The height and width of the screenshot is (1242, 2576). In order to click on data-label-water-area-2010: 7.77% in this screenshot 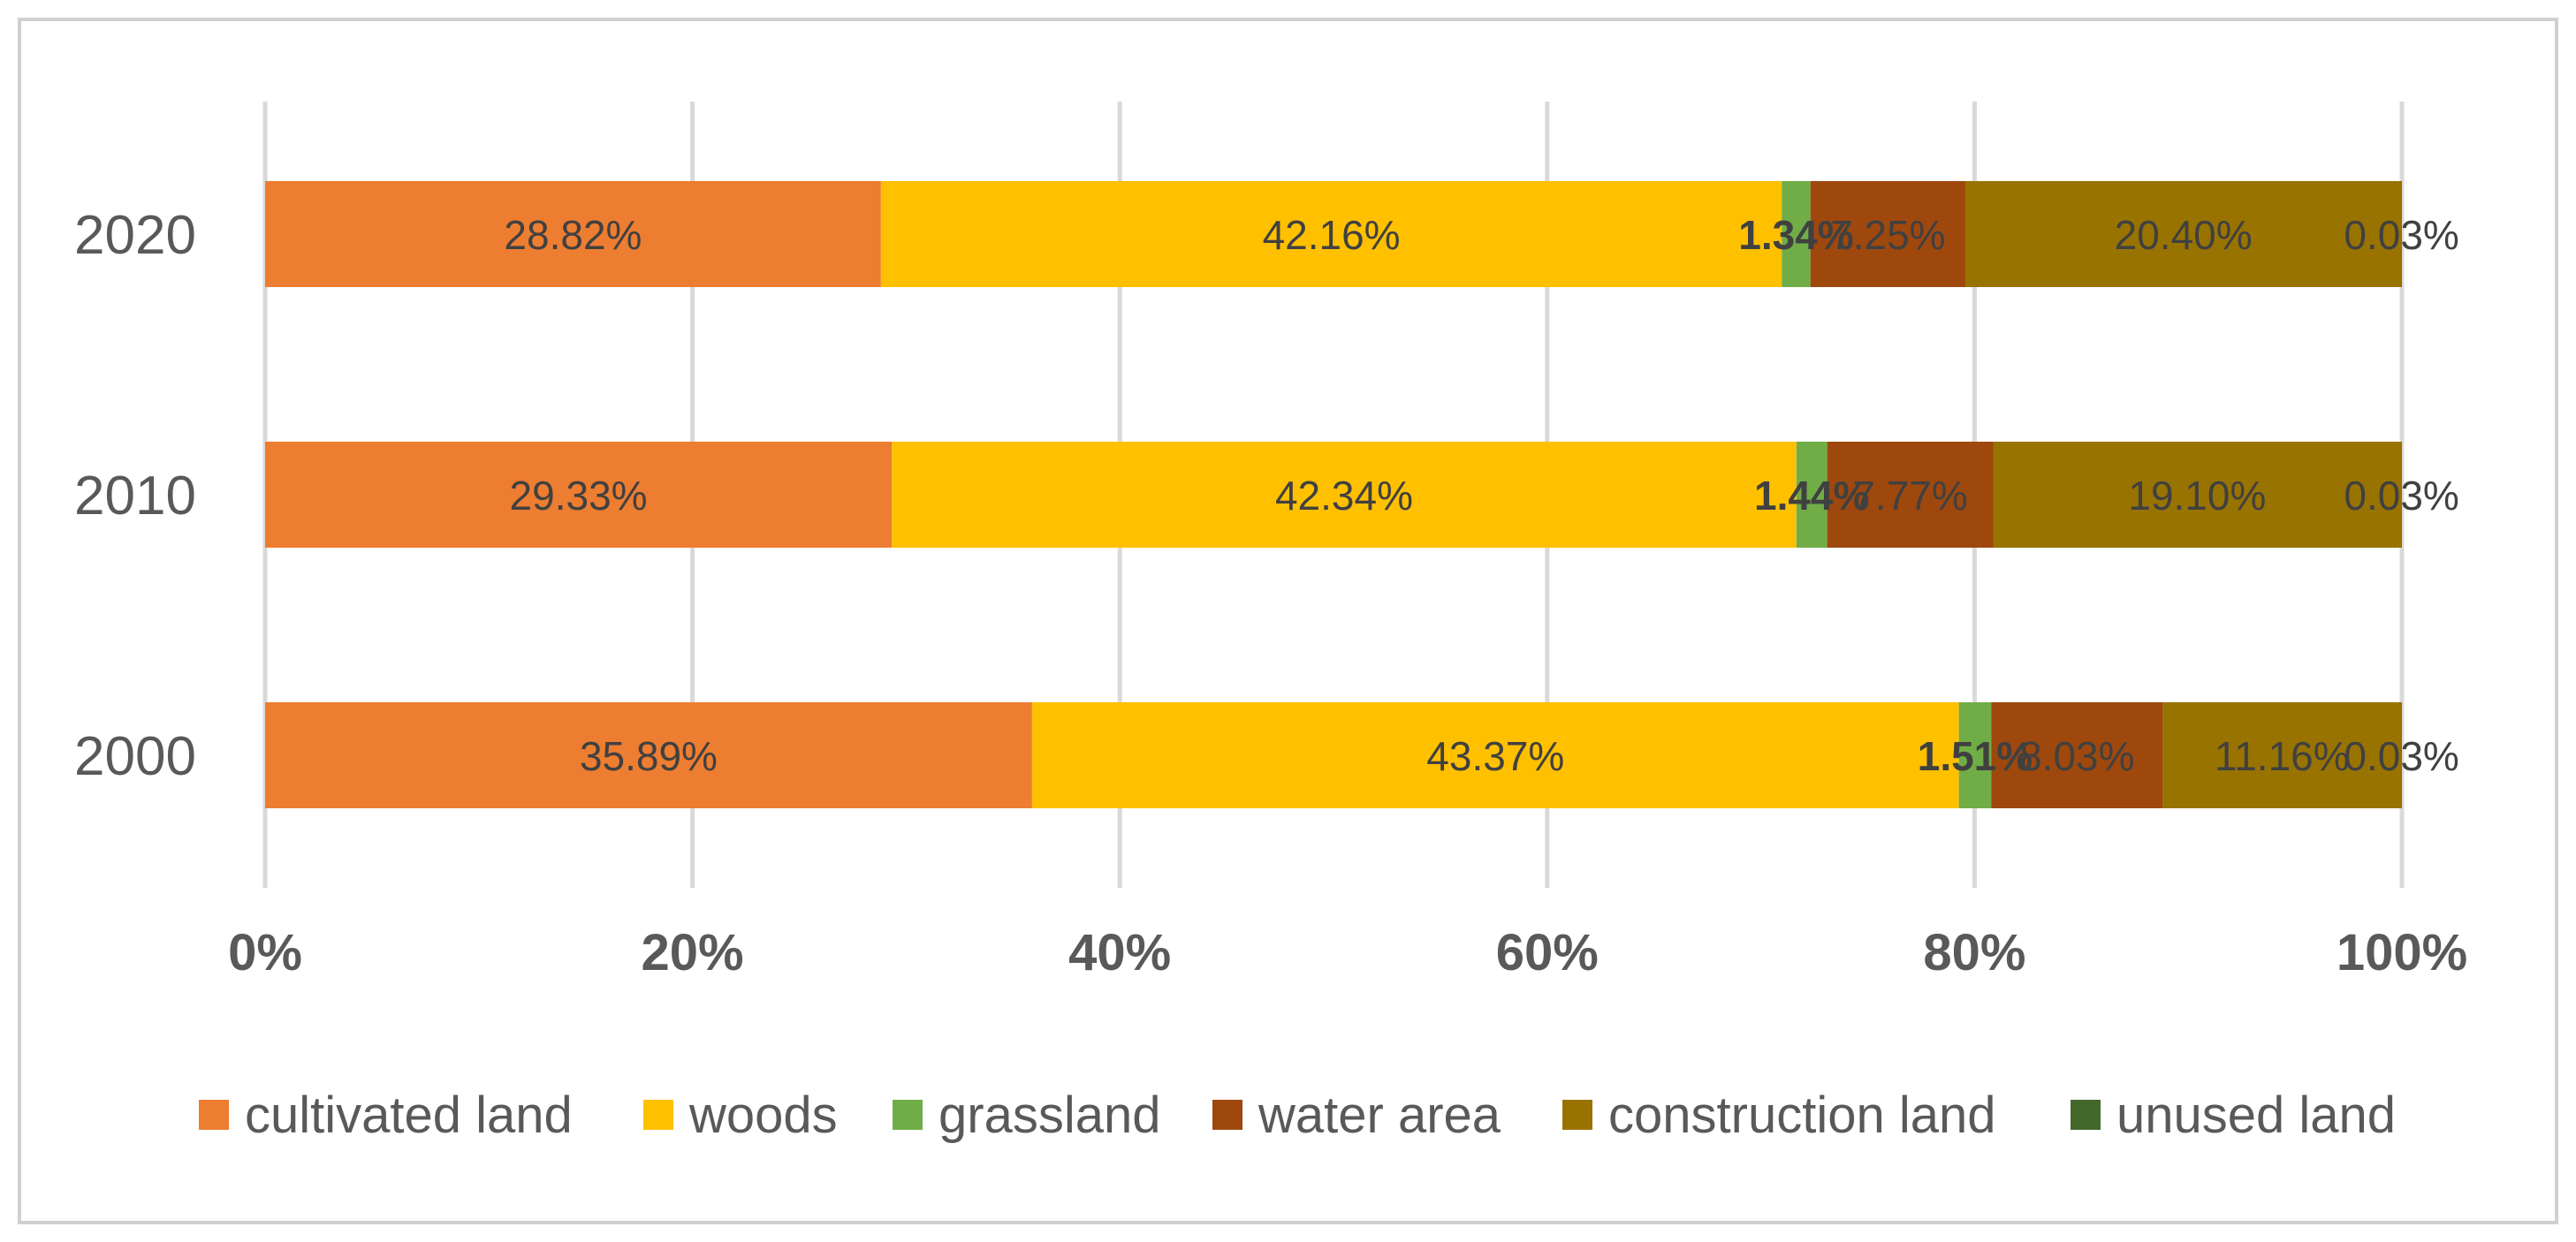, I will do `click(1909, 496)`.